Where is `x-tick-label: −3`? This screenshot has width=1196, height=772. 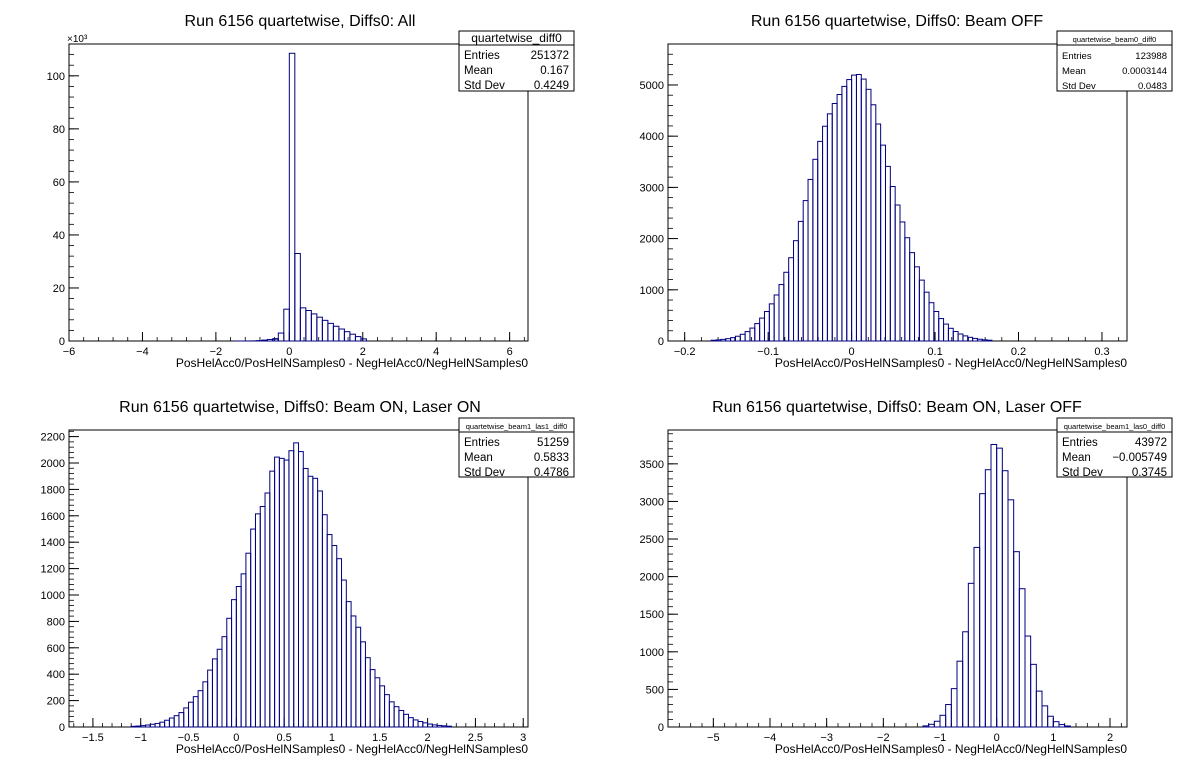
x-tick-label: −3 is located at coordinates (826, 738).